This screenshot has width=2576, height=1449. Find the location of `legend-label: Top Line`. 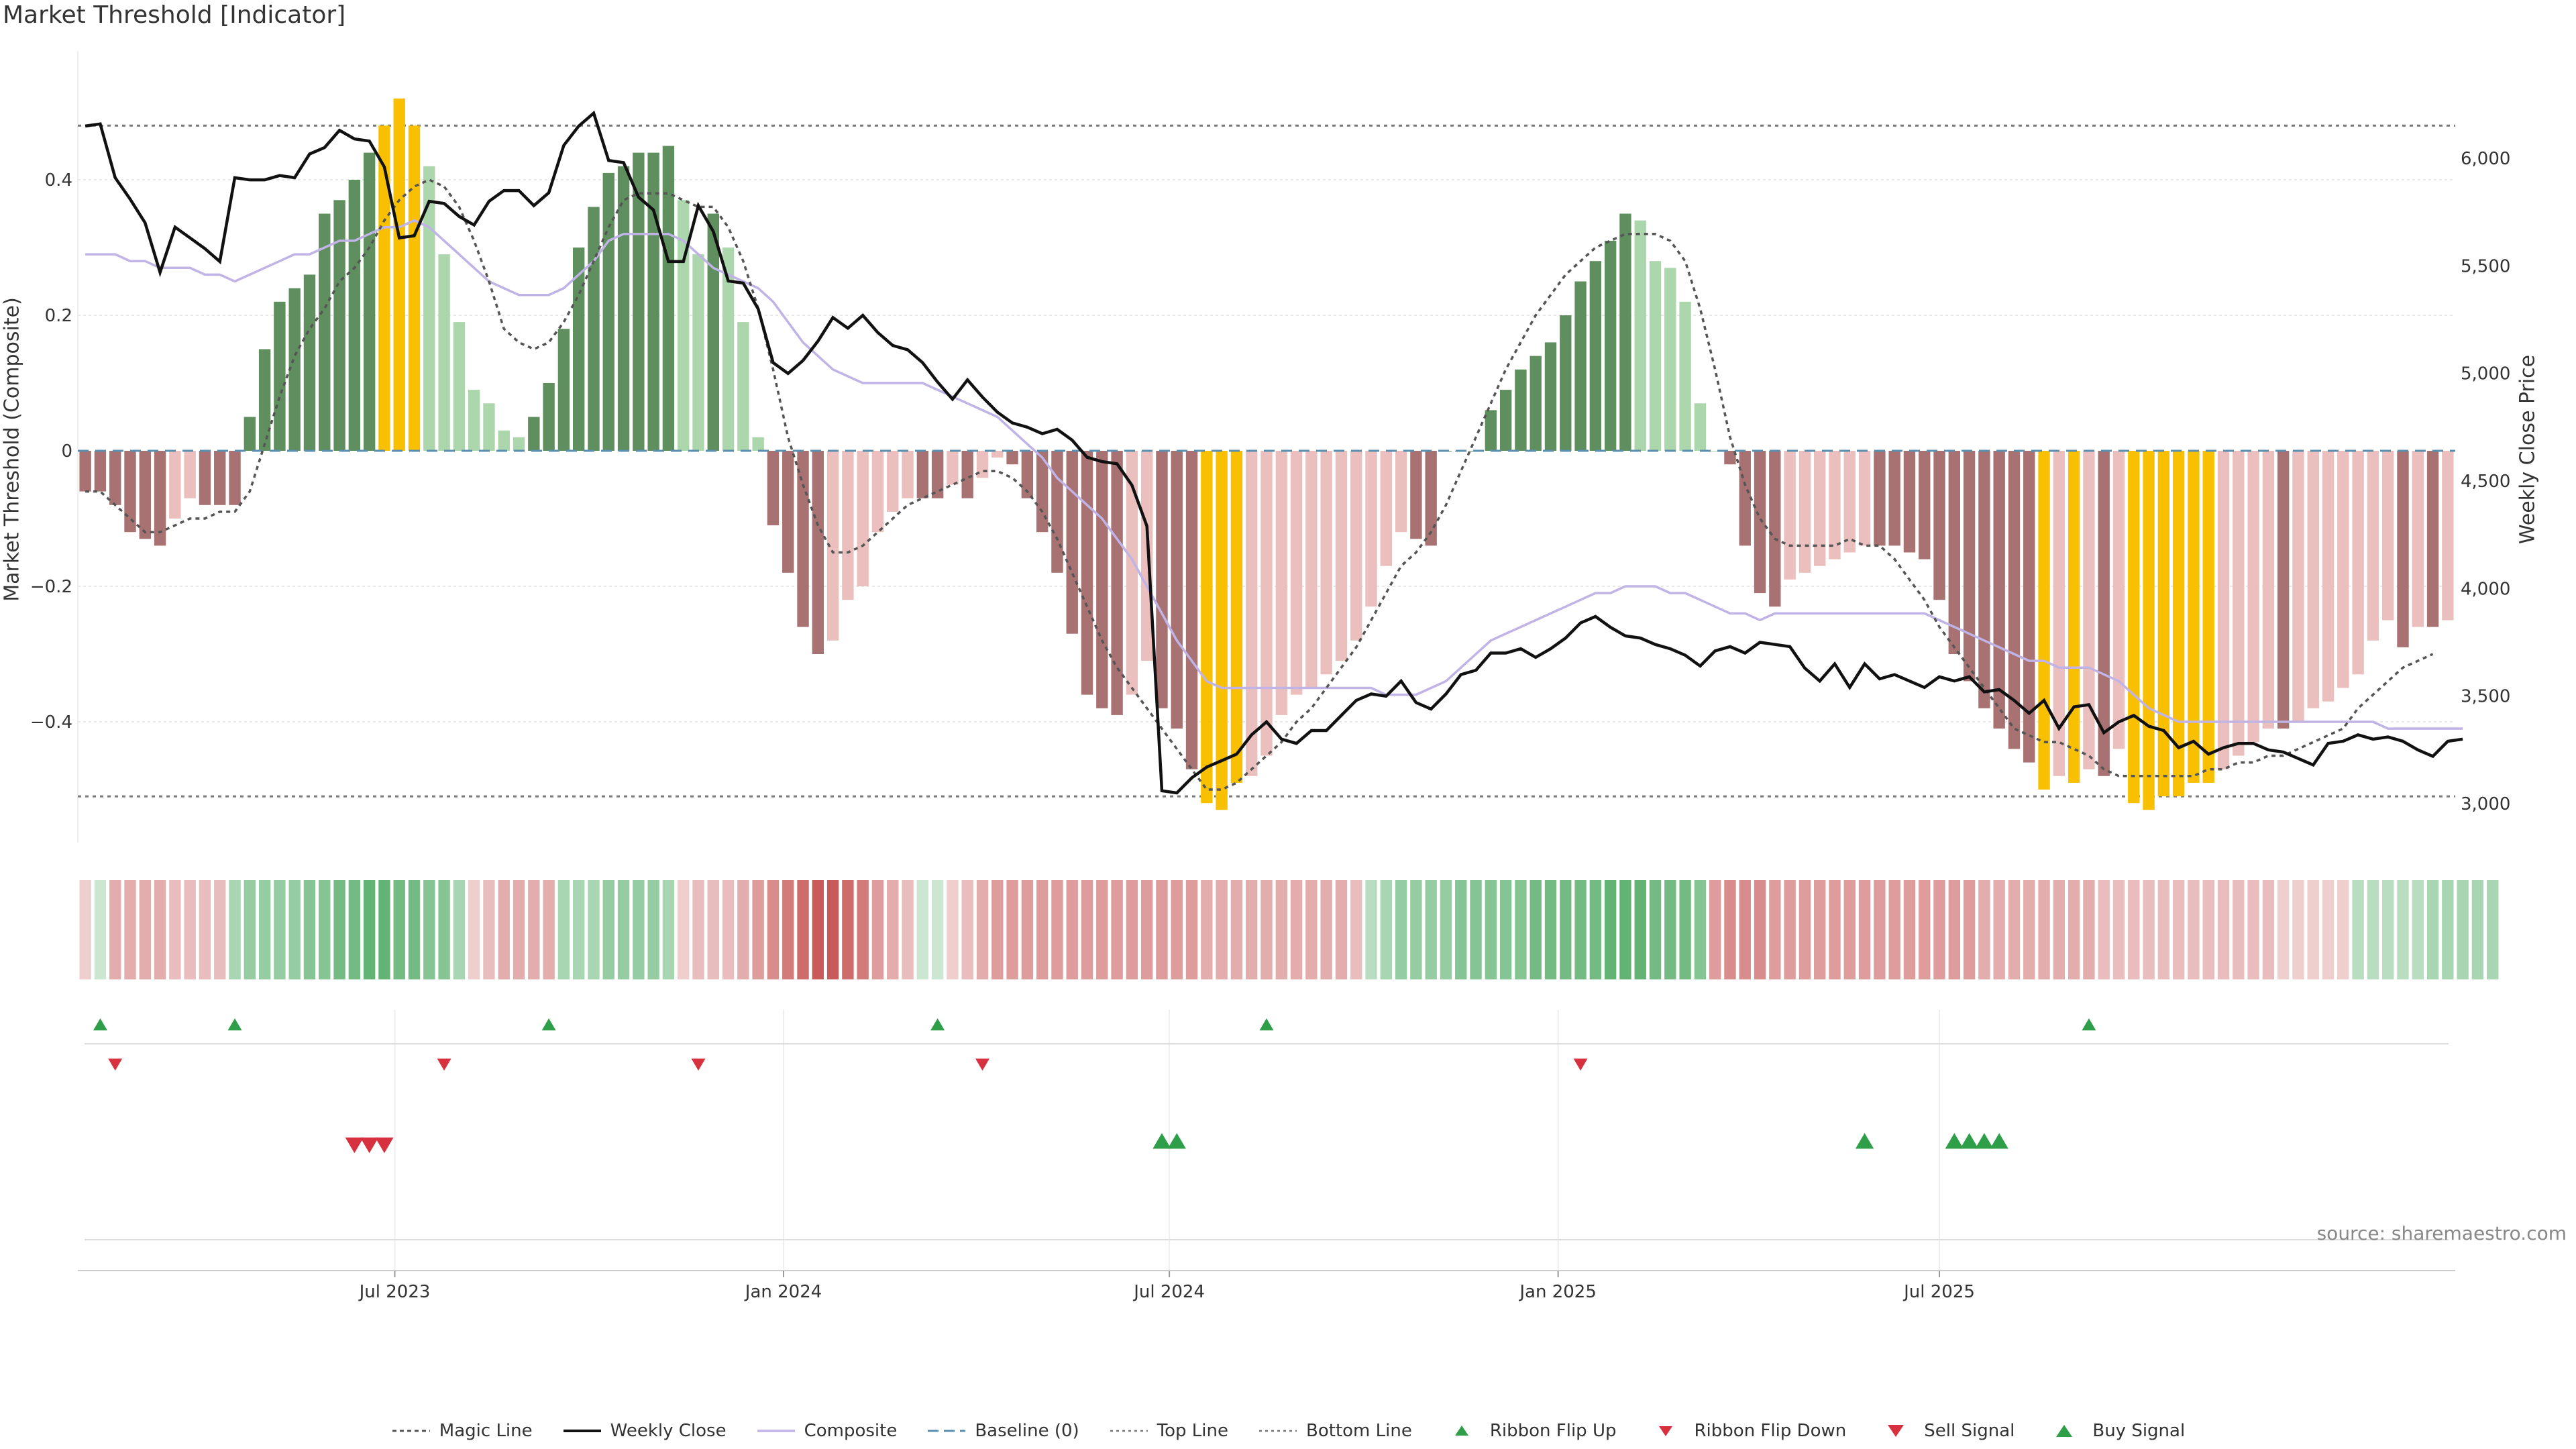

legend-label: Top Line is located at coordinates (1192, 1431).